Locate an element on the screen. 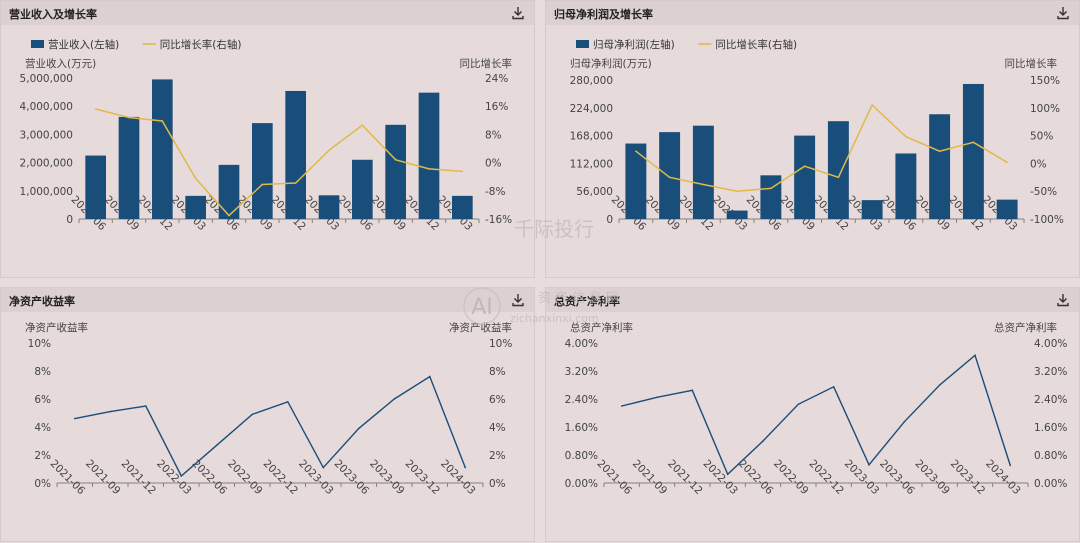  left-tick-label: 56,000 is located at coordinates (594, 192).